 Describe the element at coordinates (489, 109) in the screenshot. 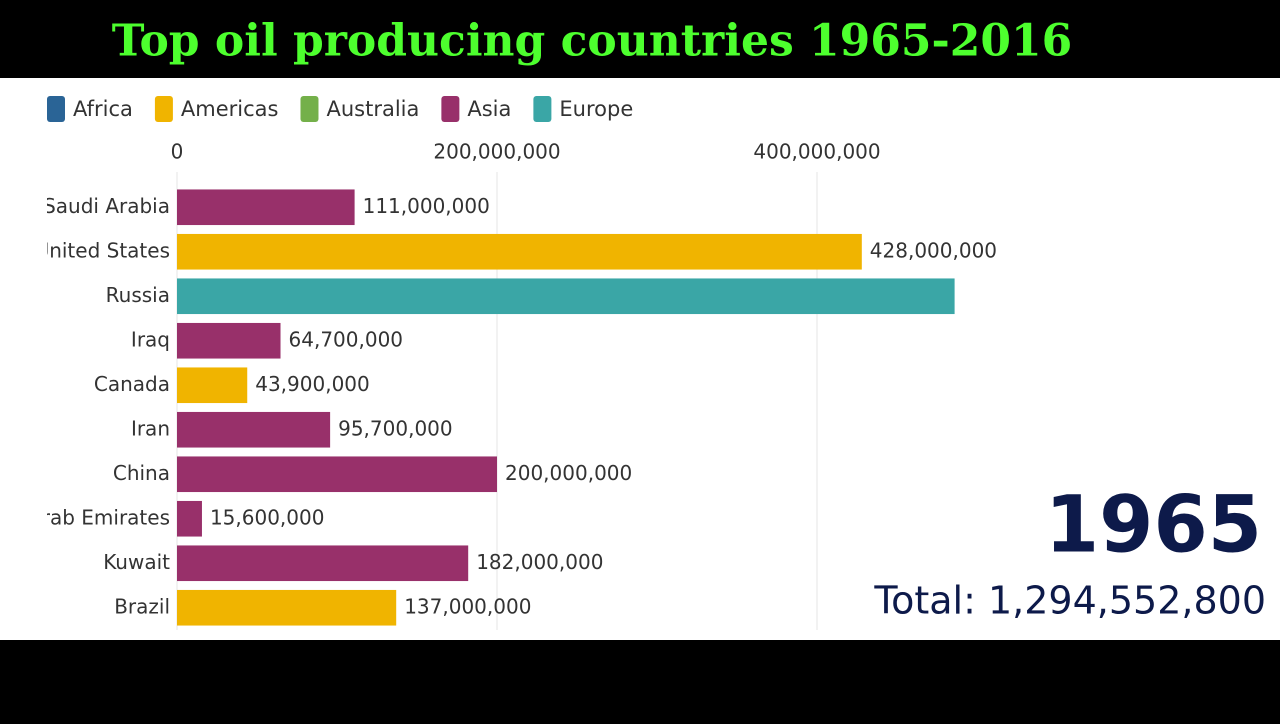

I see `legend-label: Asia` at that location.